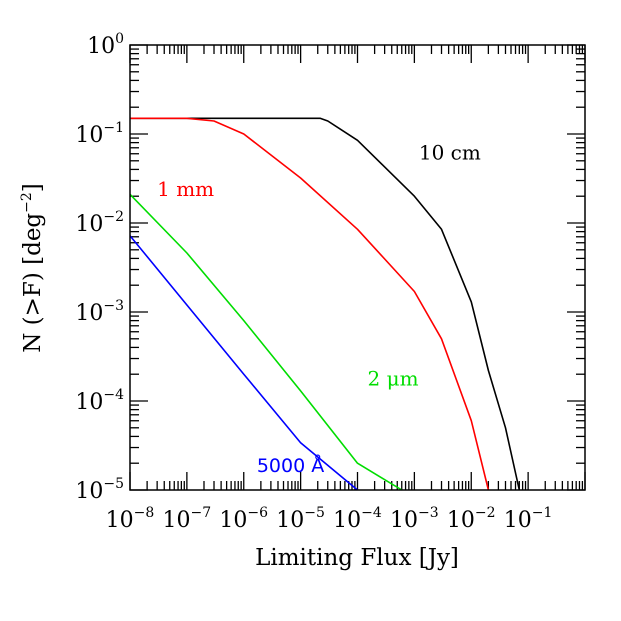 Image resolution: width=621 pixels, height=621 pixels. What do you see at coordinates (528, 519) in the screenshot?
I see `x-tick-label: 10⁻¹` at bounding box center [528, 519].